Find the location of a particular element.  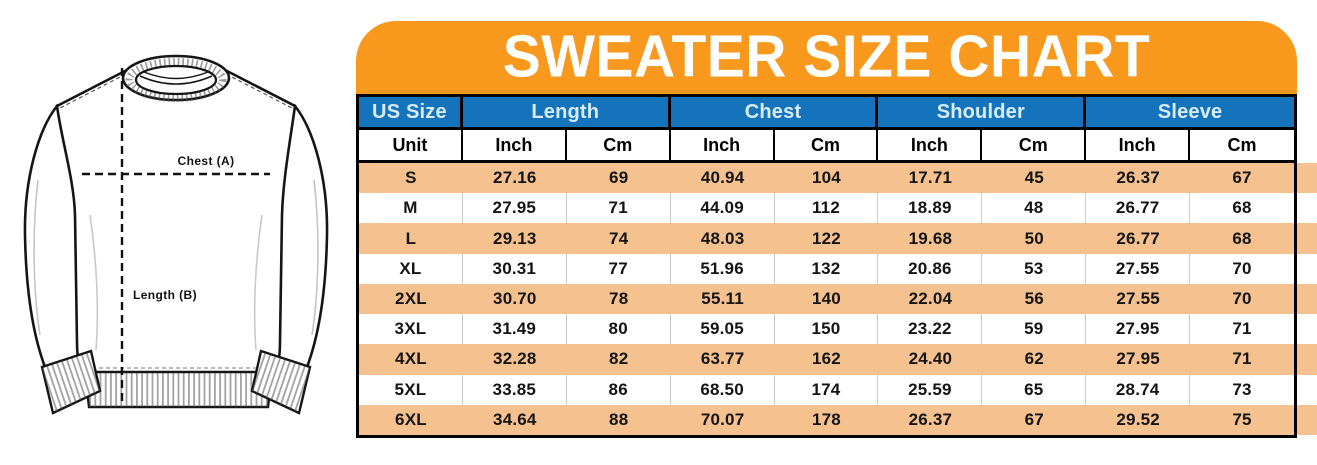

table-row: 6XL 34.64 88 70.07 178 26.37 67 29.52 75 is located at coordinates (826, 419).